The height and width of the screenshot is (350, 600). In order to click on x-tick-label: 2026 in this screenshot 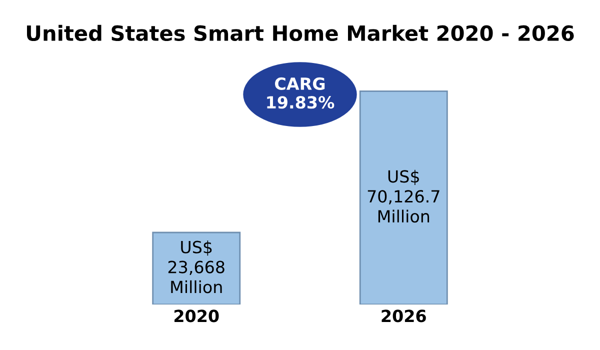, I will do `click(404, 316)`.